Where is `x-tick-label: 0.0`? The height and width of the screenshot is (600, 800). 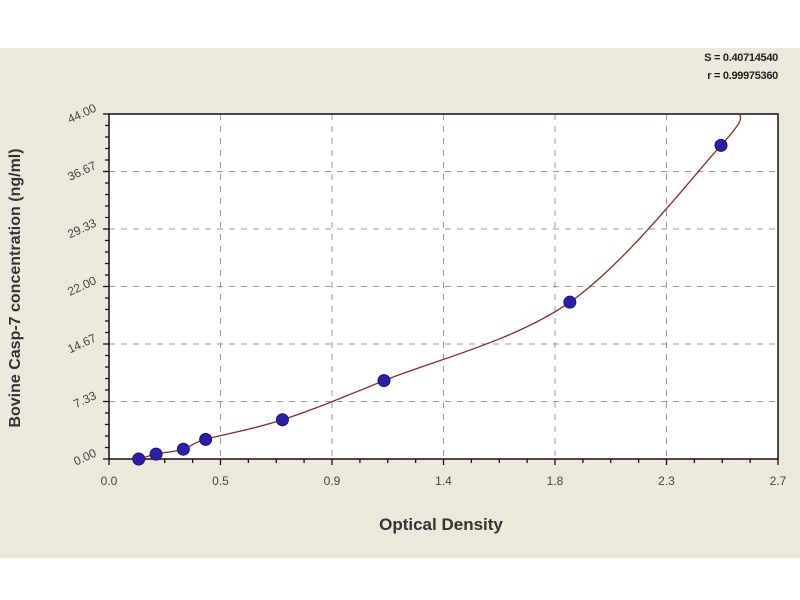 x-tick-label: 0.0 is located at coordinates (109, 481).